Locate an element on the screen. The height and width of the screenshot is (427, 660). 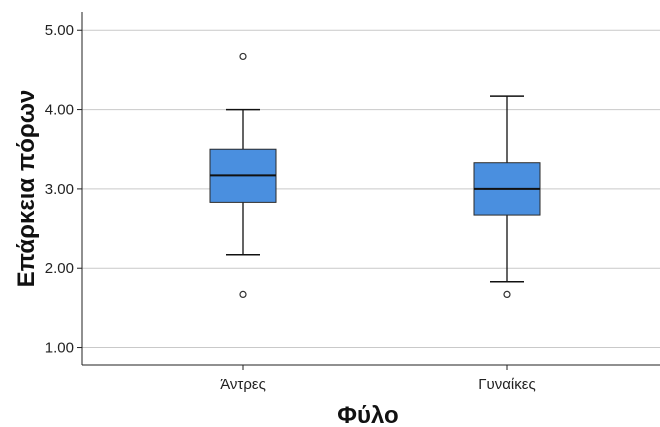
y-tick-labels: 1.00 2.00 3.00 4.00 5.00 is located at coordinates (59, 189).